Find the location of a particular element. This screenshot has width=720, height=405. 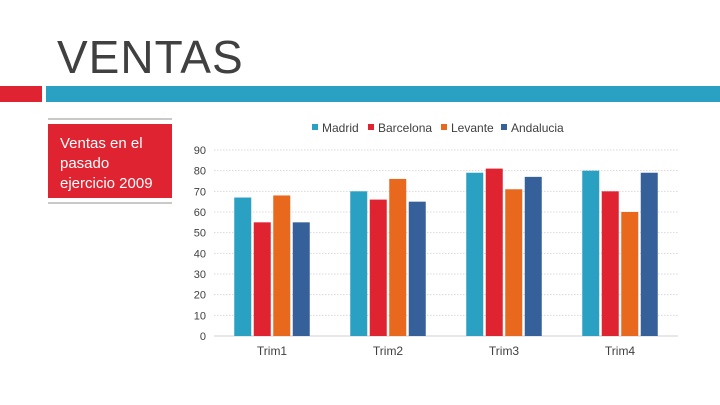

legend-label-madrid: Madrid is located at coordinates (340, 128).